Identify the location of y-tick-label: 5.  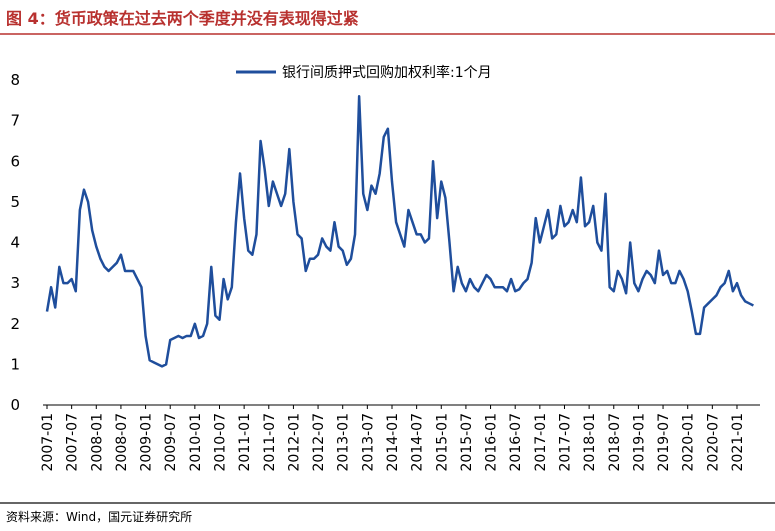
(15, 202).